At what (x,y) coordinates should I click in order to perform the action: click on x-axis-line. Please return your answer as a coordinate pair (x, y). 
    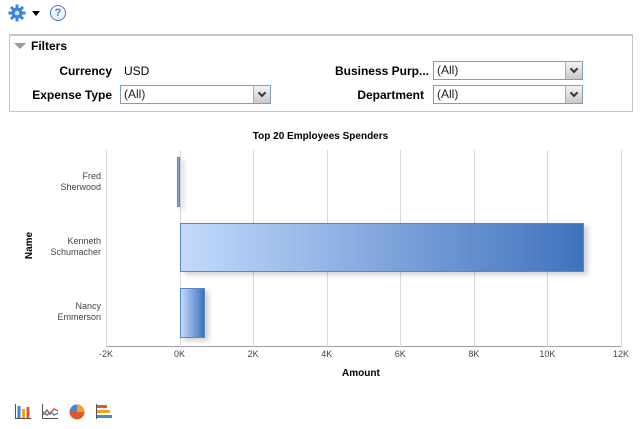
    Looking at the image, I should click on (363, 346).